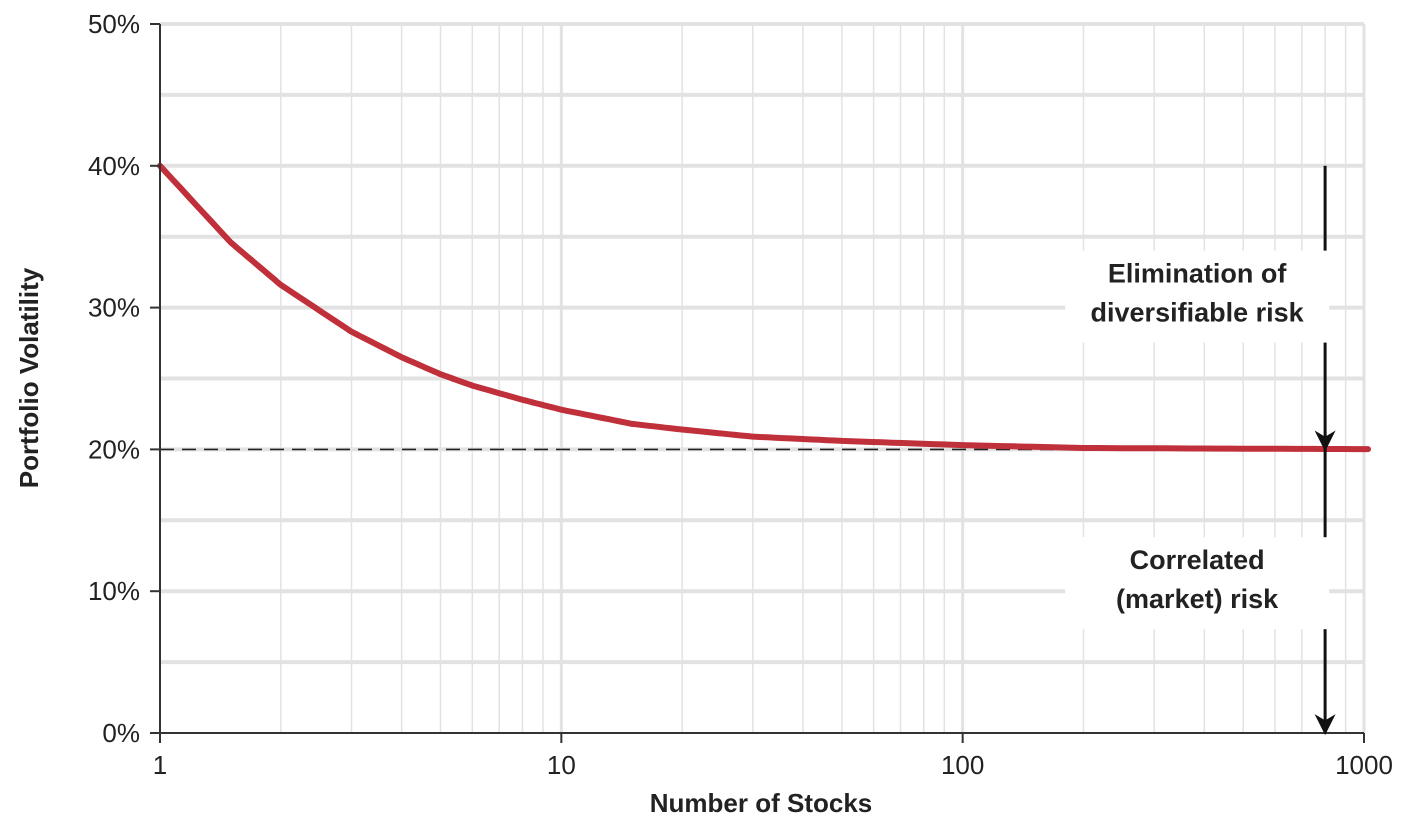 Image resolution: width=1403 pixels, height=824 pixels. What do you see at coordinates (1198, 274) in the screenshot?
I see `annotation-label-line: Elimination of` at bounding box center [1198, 274].